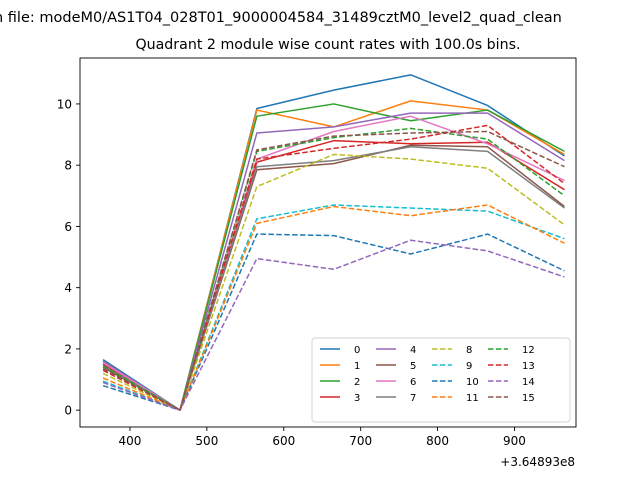 This screenshot has height=480, width=640. Describe the element at coordinates (64, 104) in the screenshot. I see `y-tick-label: 10` at that location.